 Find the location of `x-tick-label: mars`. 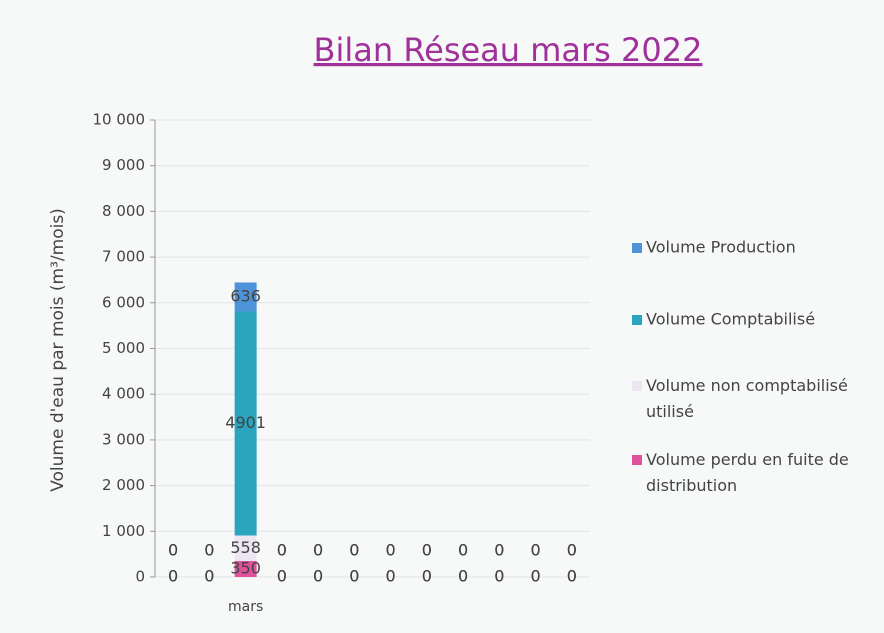

x-tick-label: mars is located at coordinates (245, 607).